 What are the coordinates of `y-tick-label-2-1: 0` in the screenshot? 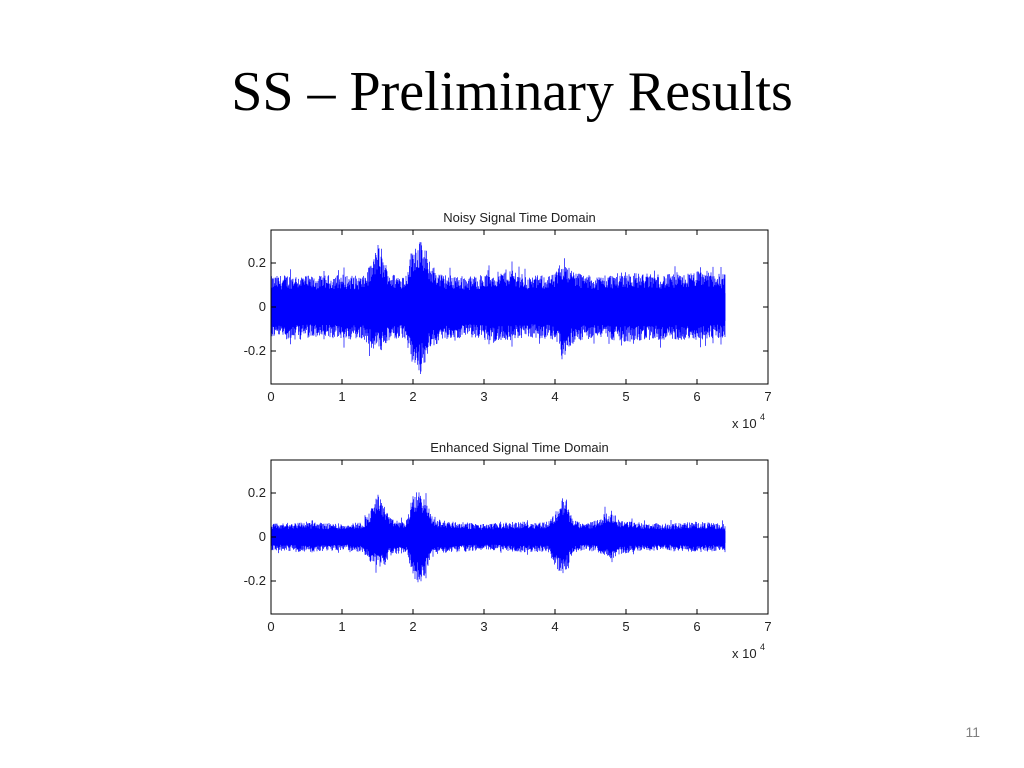 It's located at (262, 536).